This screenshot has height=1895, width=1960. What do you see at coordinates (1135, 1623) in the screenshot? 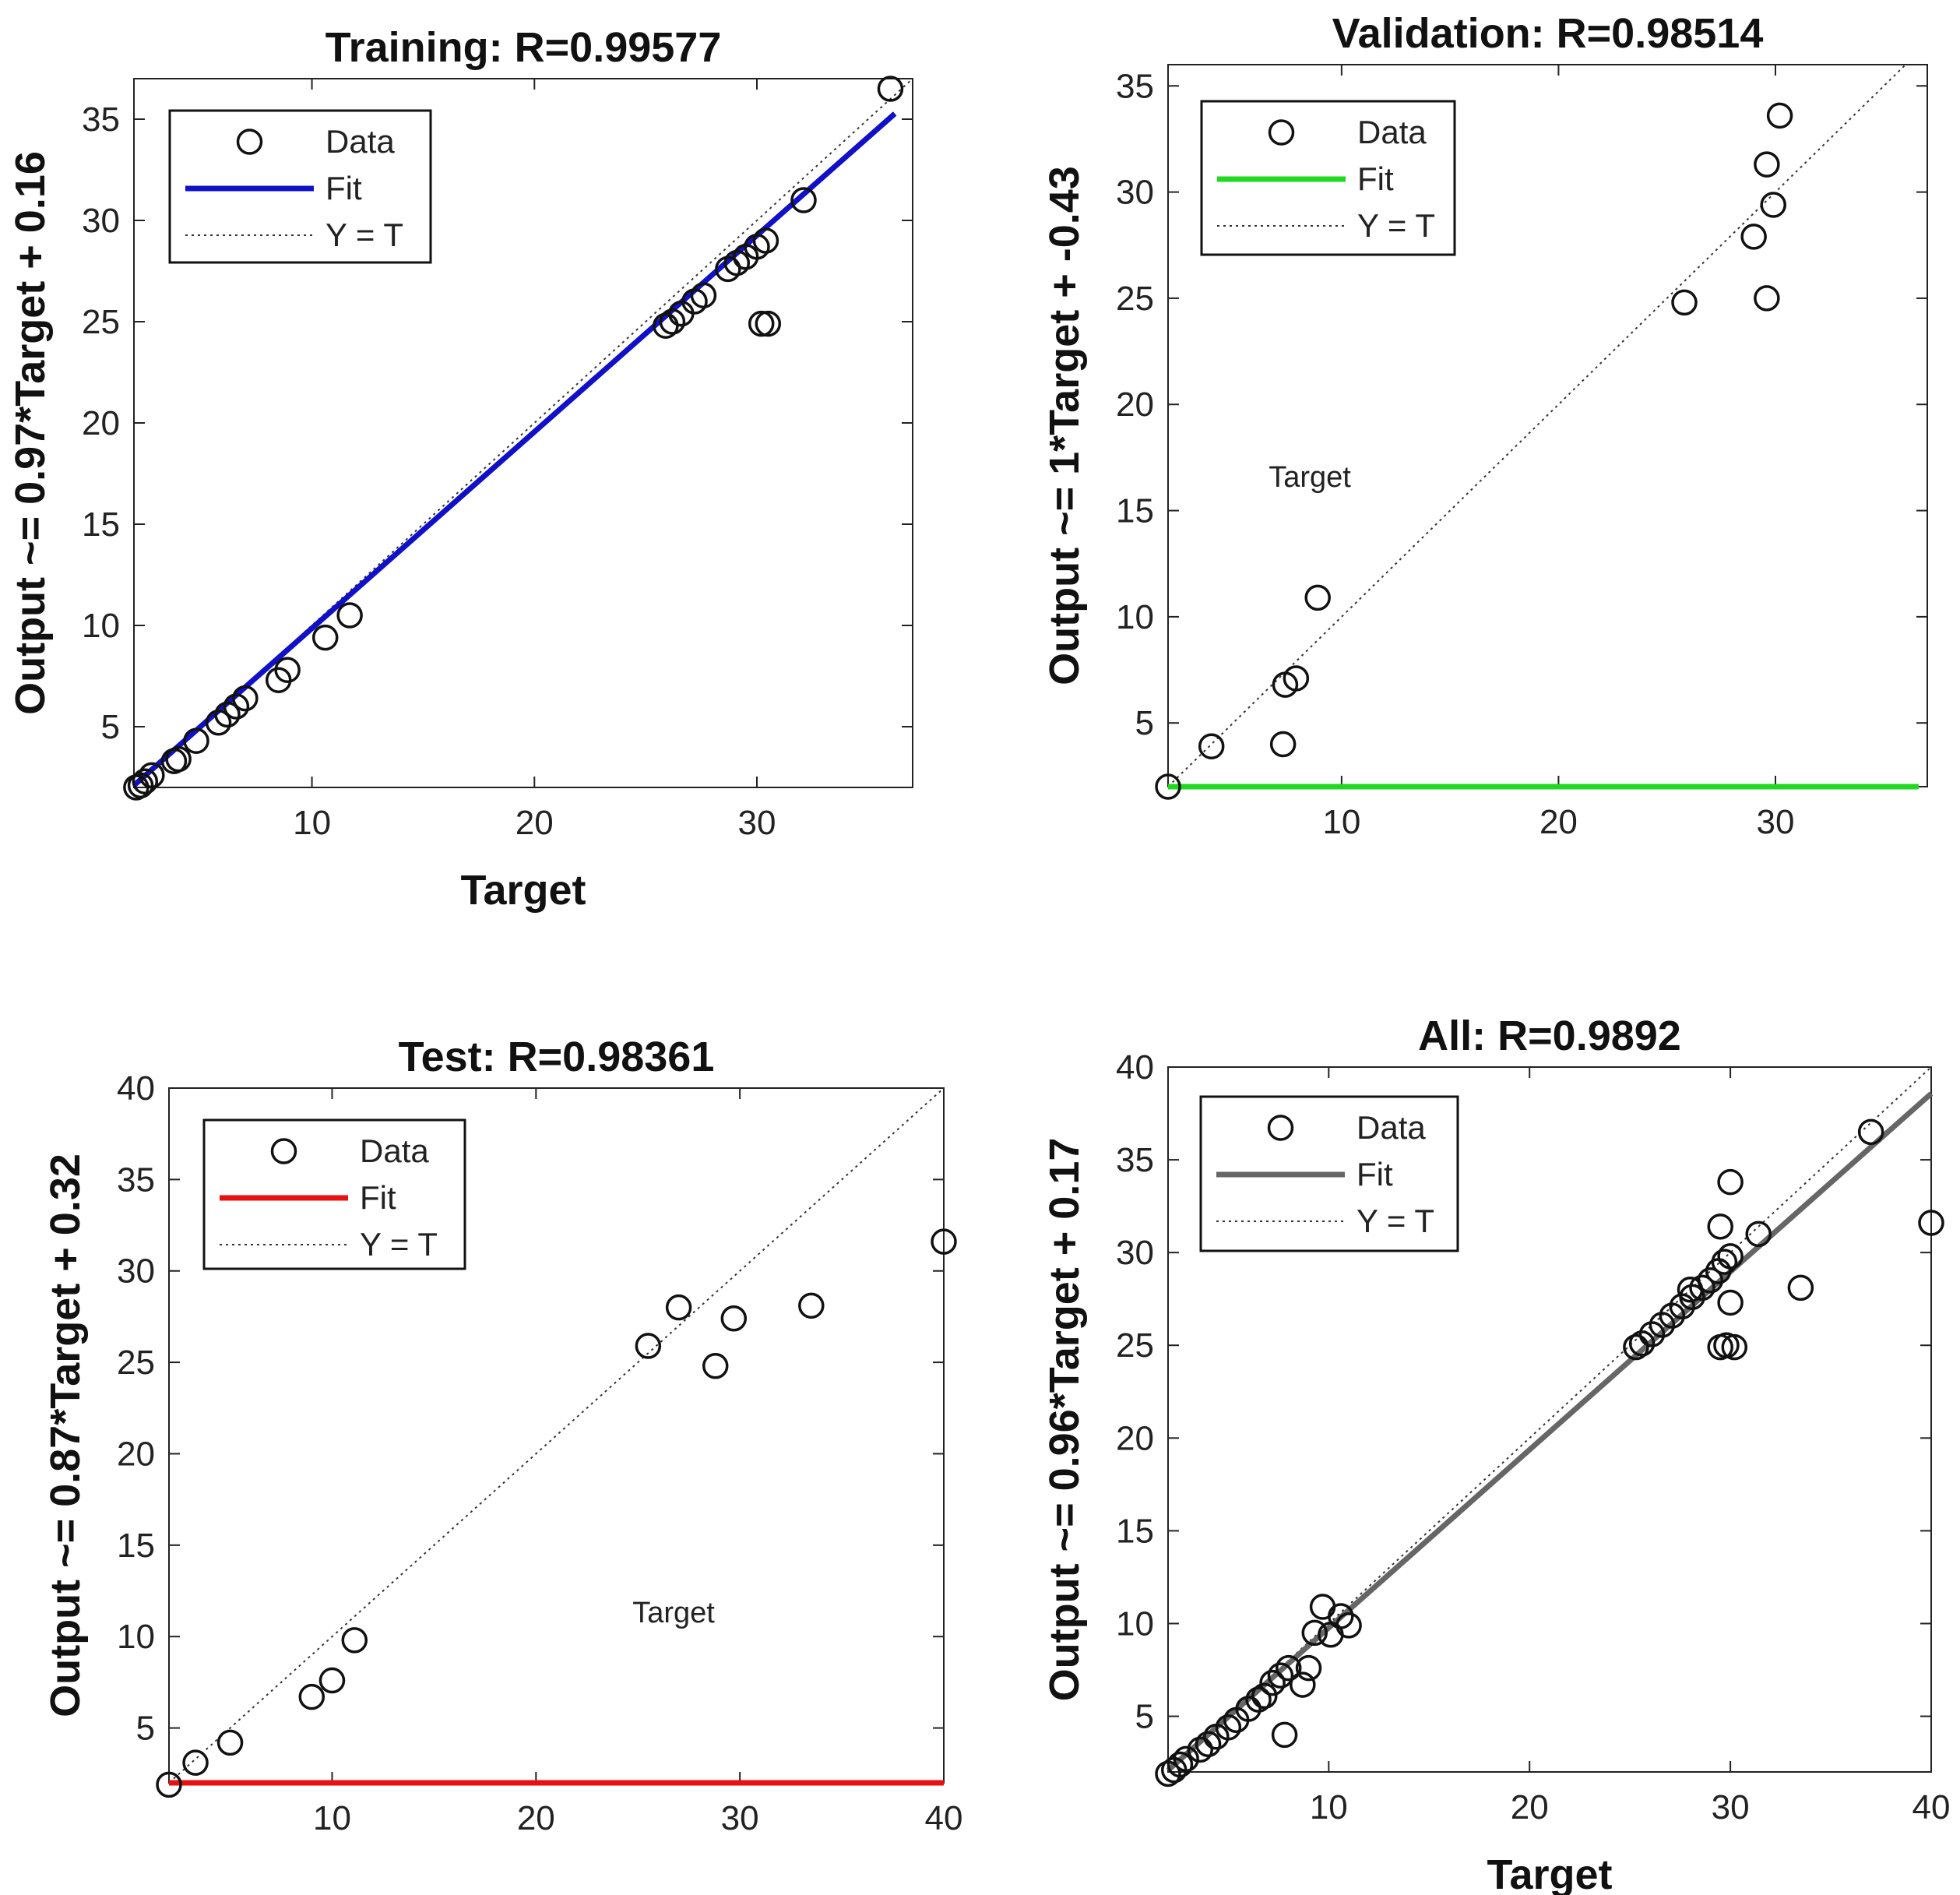
I see `y-tick-label: 10` at bounding box center [1135, 1623].